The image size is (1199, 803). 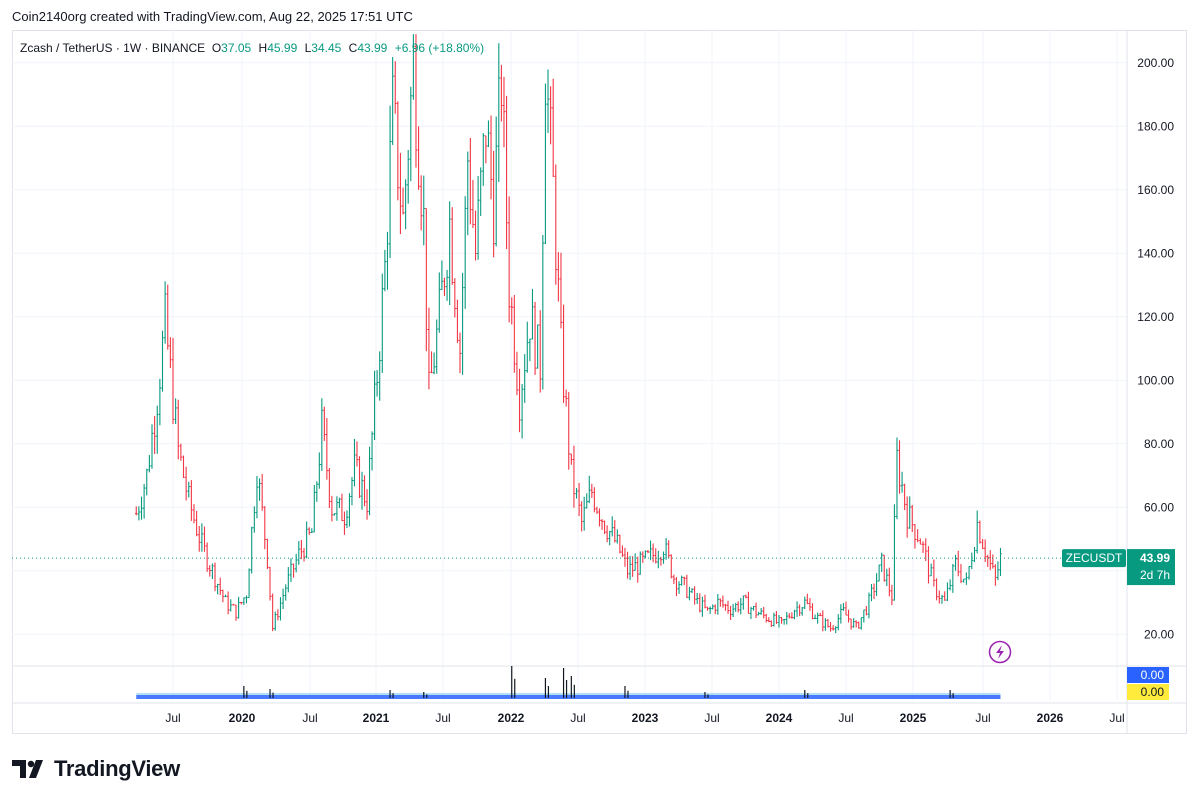 What do you see at coordinates (353, 48) in the screenshot?
I see `close-label: C` at bounding box center [353, 48].